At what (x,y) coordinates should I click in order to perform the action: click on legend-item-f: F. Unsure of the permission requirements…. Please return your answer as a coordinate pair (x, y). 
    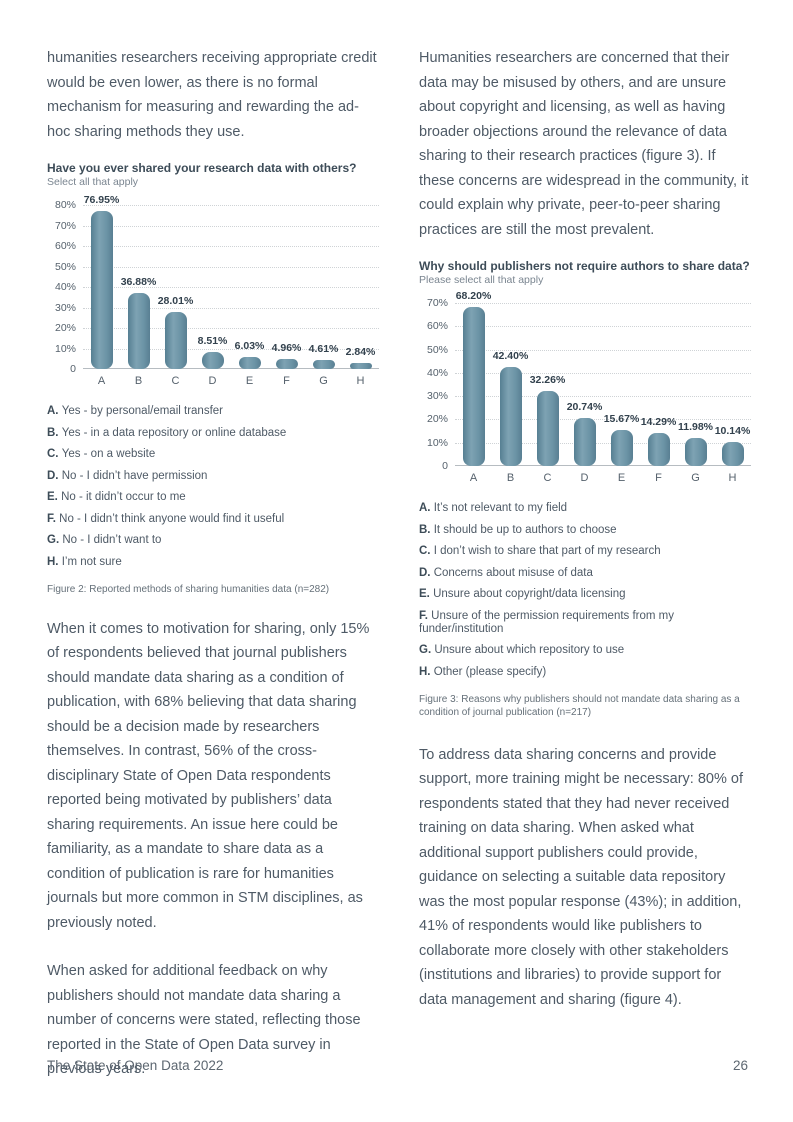
    Looking at the image, I should click on (585, 623).